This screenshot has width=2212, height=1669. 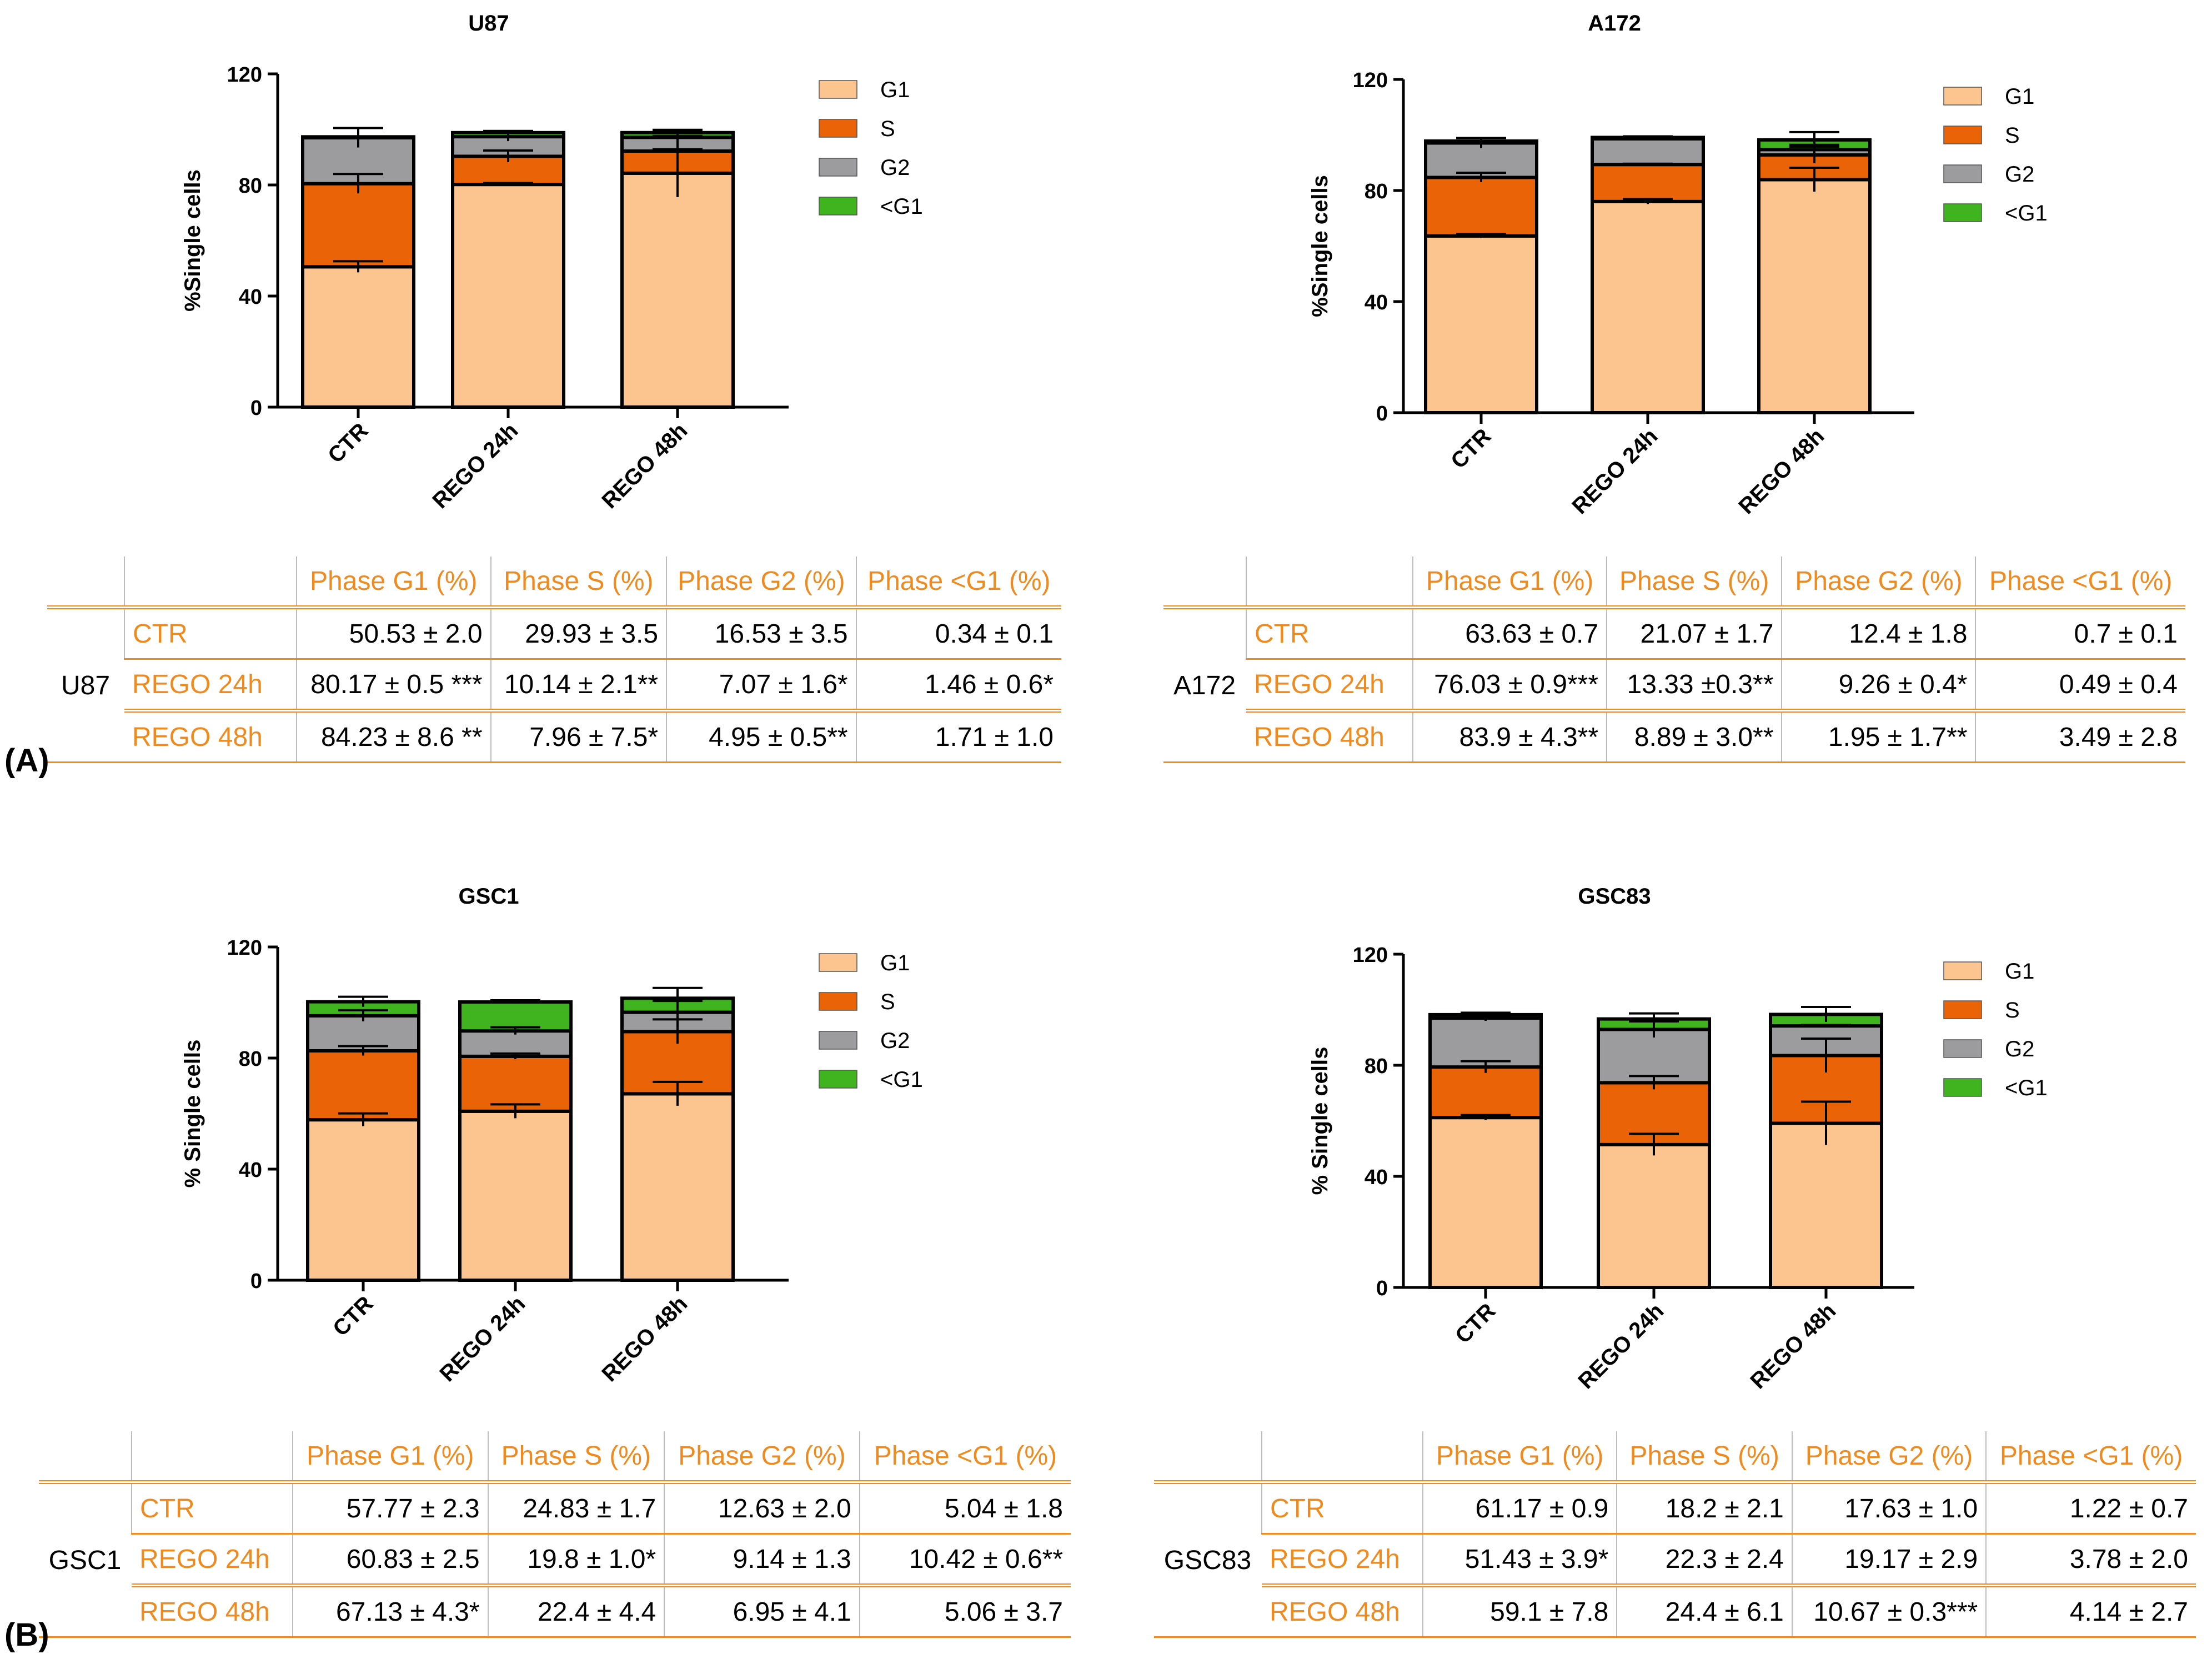 I want to click on table-cell: 80.17 ± 0.5 ***, so click(x=393, y=686).